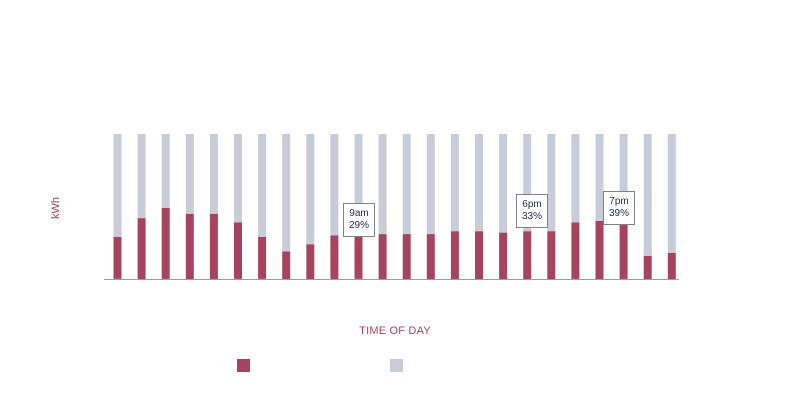 The height and width of the screenshot is (400, 800). What do you see at coordinates (395, 331) in the screenshot?
I see `x-axis-label: TIME OF DAY` at bounding box center [395, 331].